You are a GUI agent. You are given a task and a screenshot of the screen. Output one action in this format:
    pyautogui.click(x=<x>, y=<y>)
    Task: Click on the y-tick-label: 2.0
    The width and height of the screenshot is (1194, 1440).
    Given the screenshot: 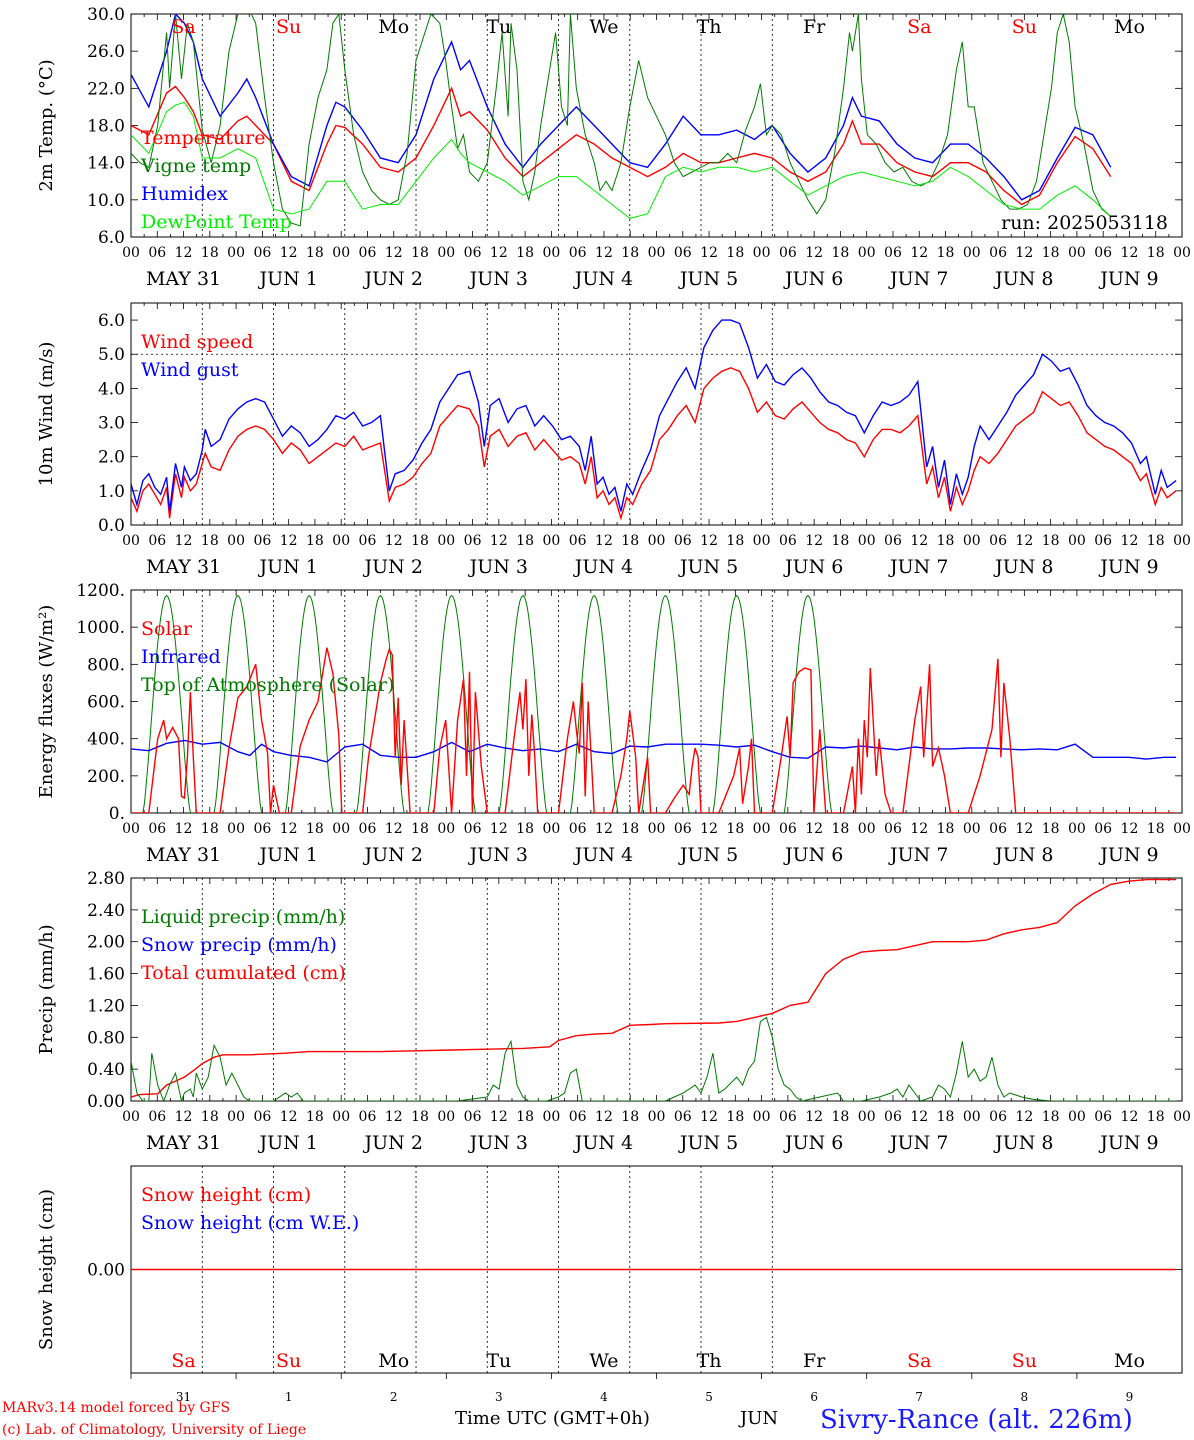 What is the action you would take?
    pyautogui.click(x=111, y=458)
    